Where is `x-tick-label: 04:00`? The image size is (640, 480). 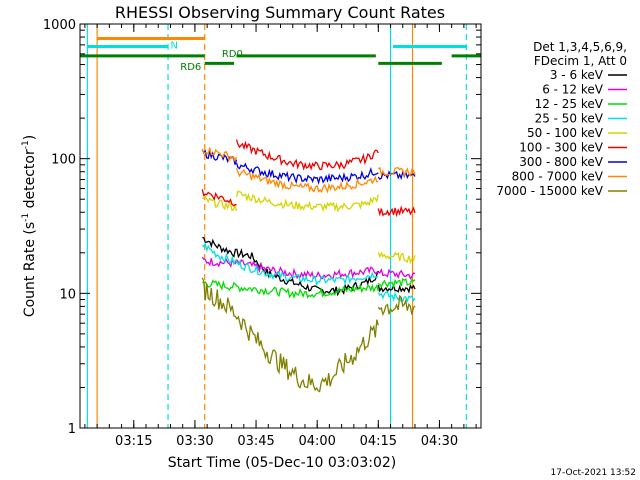
x-tick-label: 04:00 is located at coordinates (316, 441).